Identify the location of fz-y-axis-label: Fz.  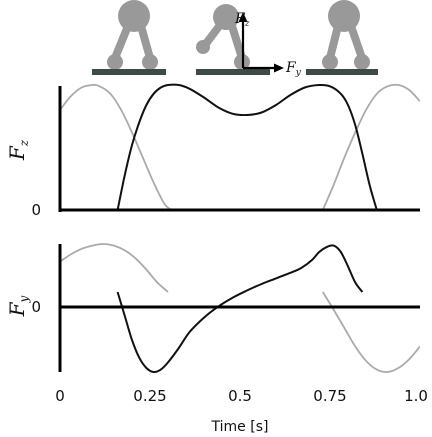
(18, 150).